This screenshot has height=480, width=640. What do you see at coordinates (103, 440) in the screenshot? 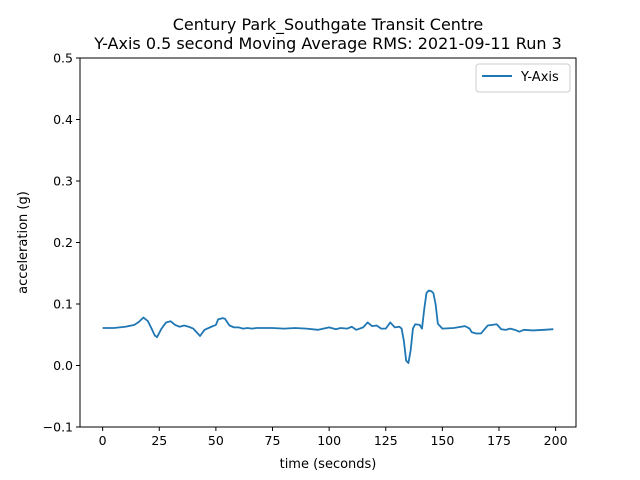
I see `x-tick-label: 0` at bounding box center [103, 440].